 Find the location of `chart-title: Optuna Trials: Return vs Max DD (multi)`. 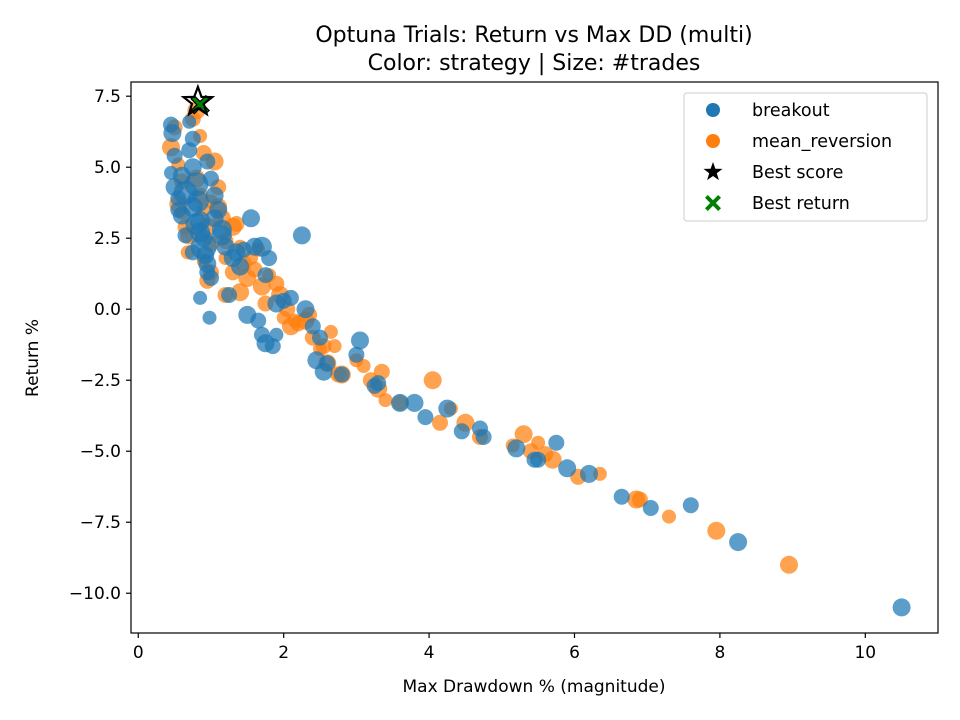

chart-title: Optuna Trials: Return vs Max DD (multi) is located at coordinates (533, 35).